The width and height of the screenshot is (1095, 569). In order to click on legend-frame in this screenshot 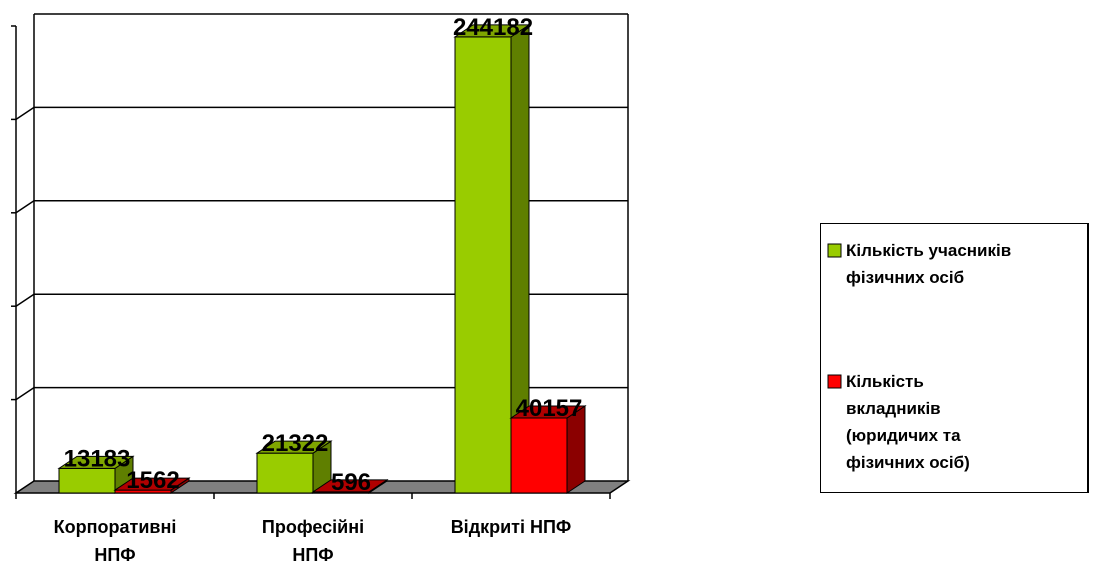, I will do `click(954, 358)`.